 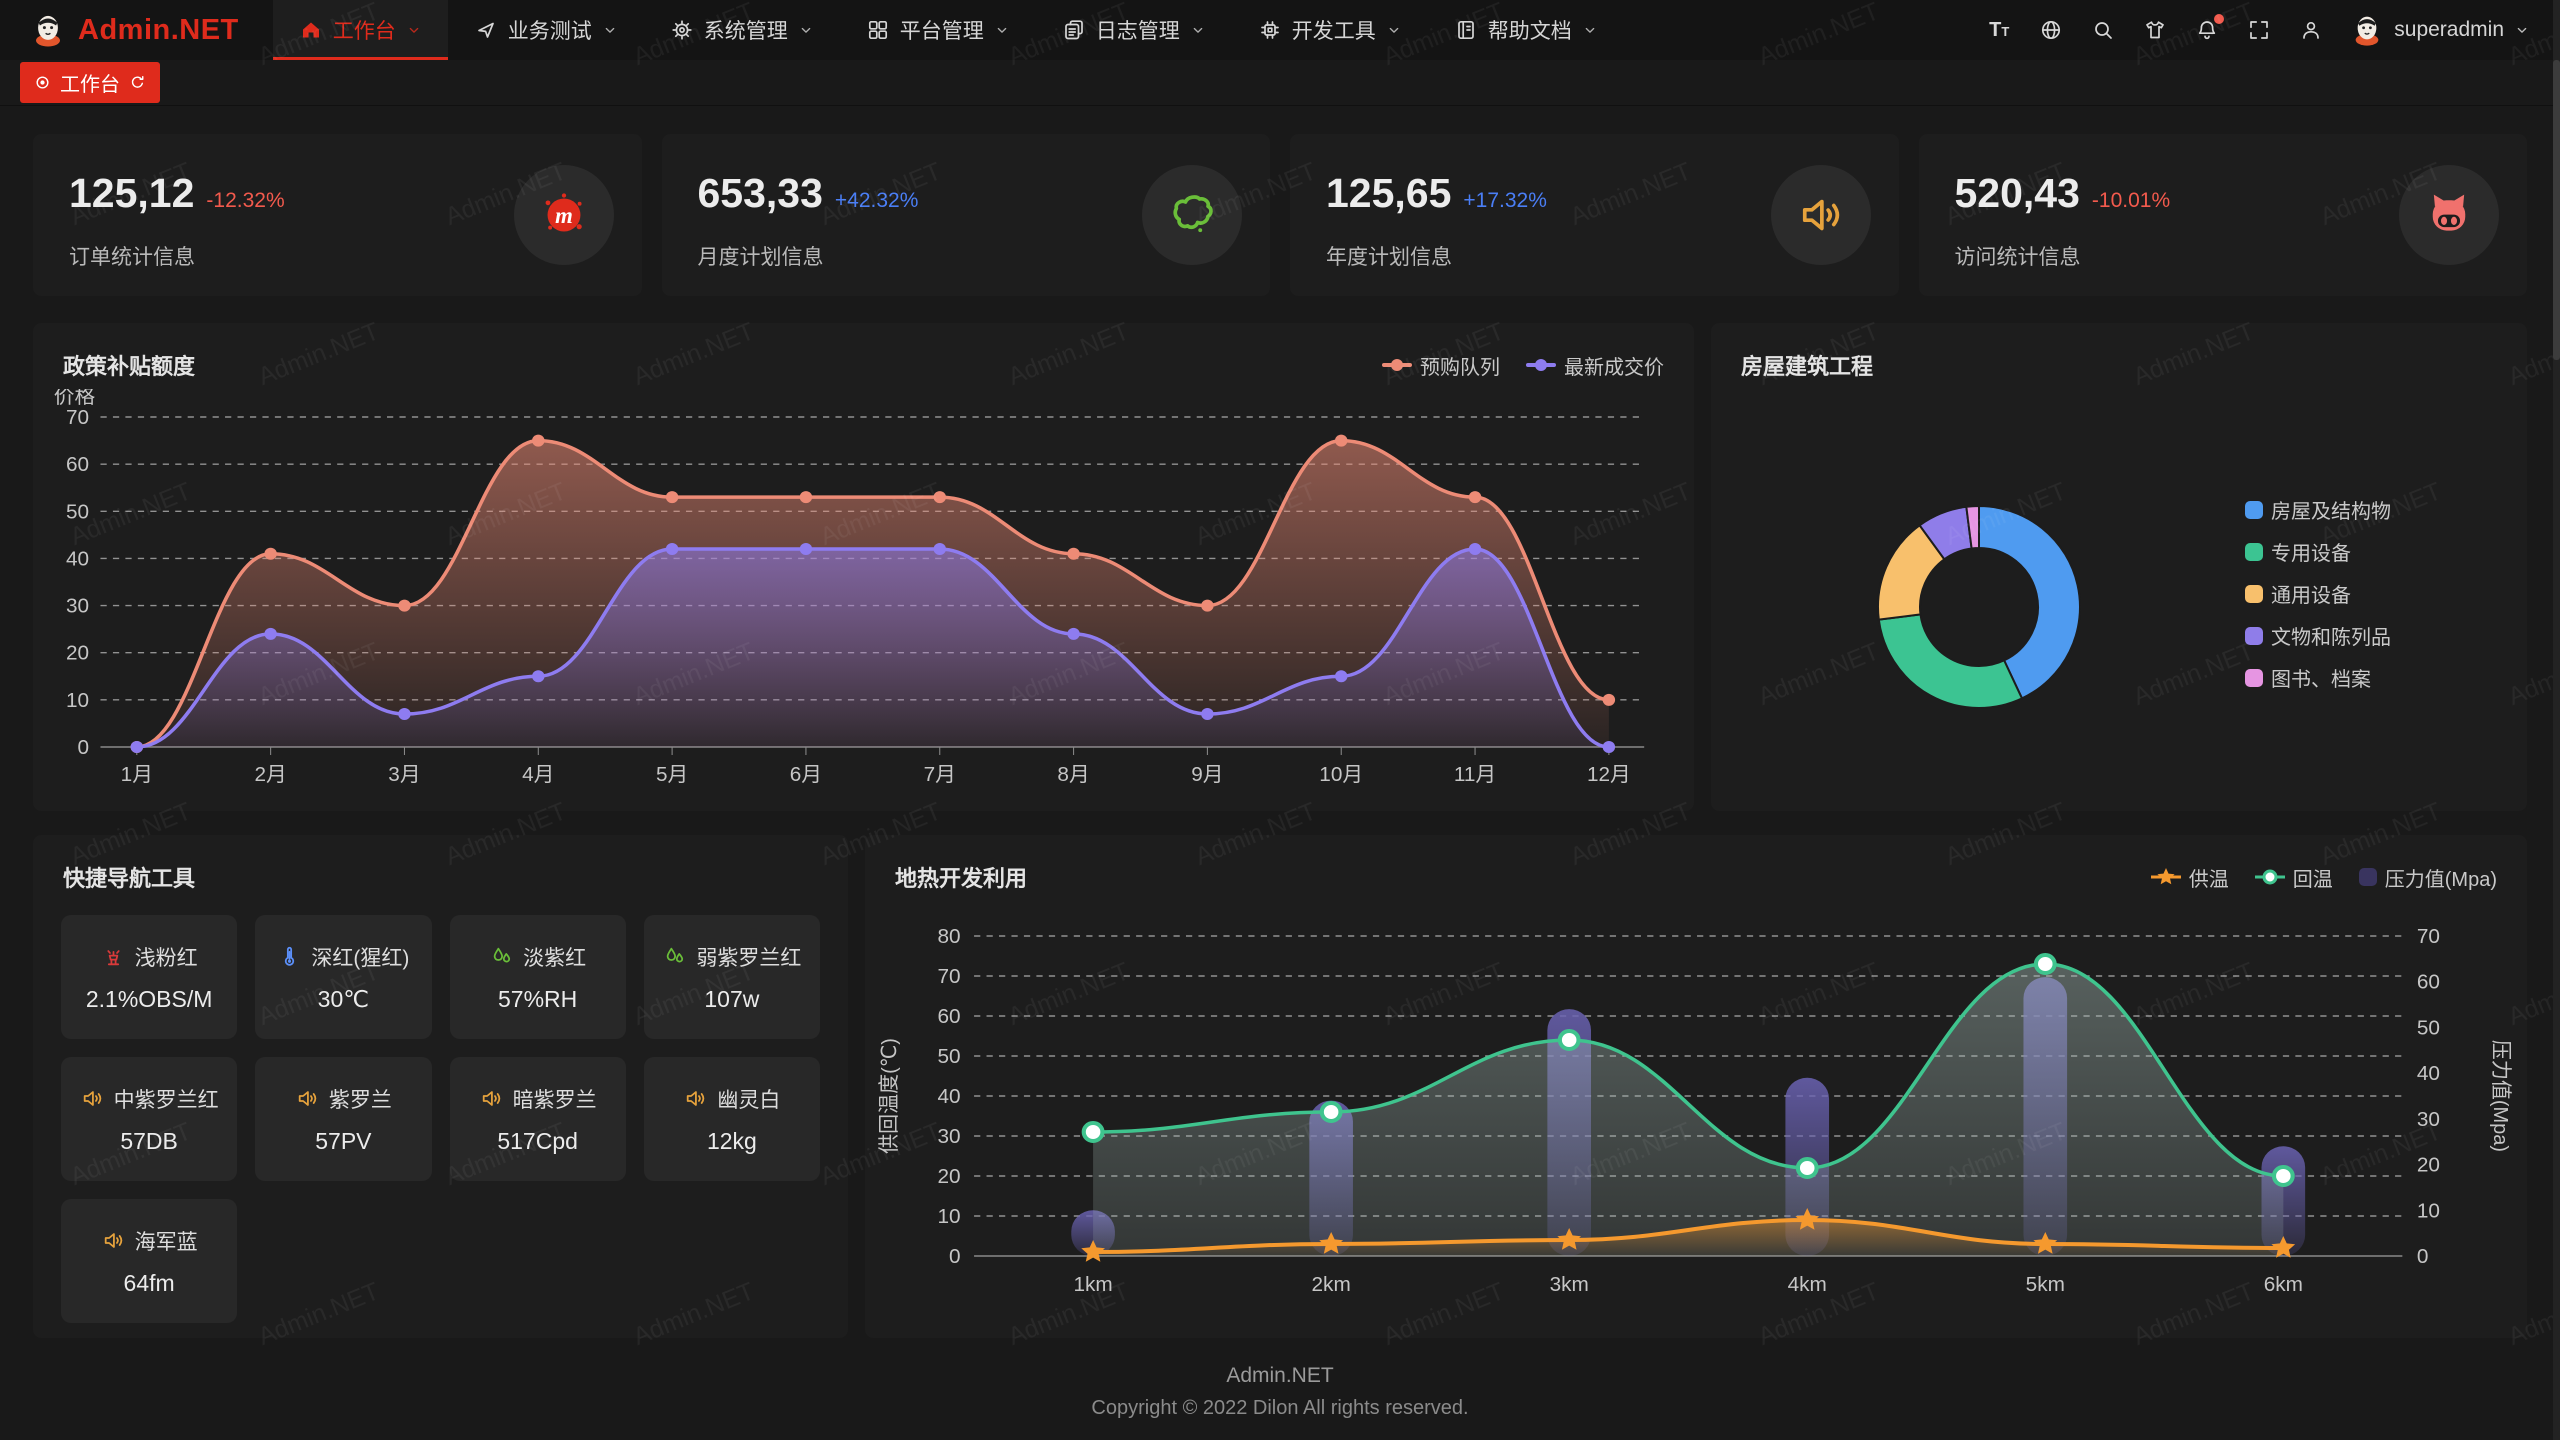 I want to click on legend-item-0: 预购队列, so click(x=1441, y=365).